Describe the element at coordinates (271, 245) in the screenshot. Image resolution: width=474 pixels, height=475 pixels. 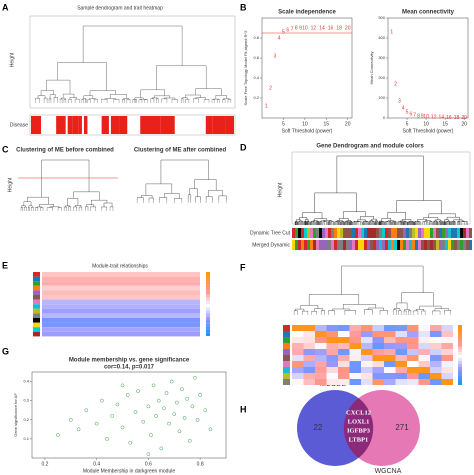
I see `band-label: Merged Dynamic` at that location.